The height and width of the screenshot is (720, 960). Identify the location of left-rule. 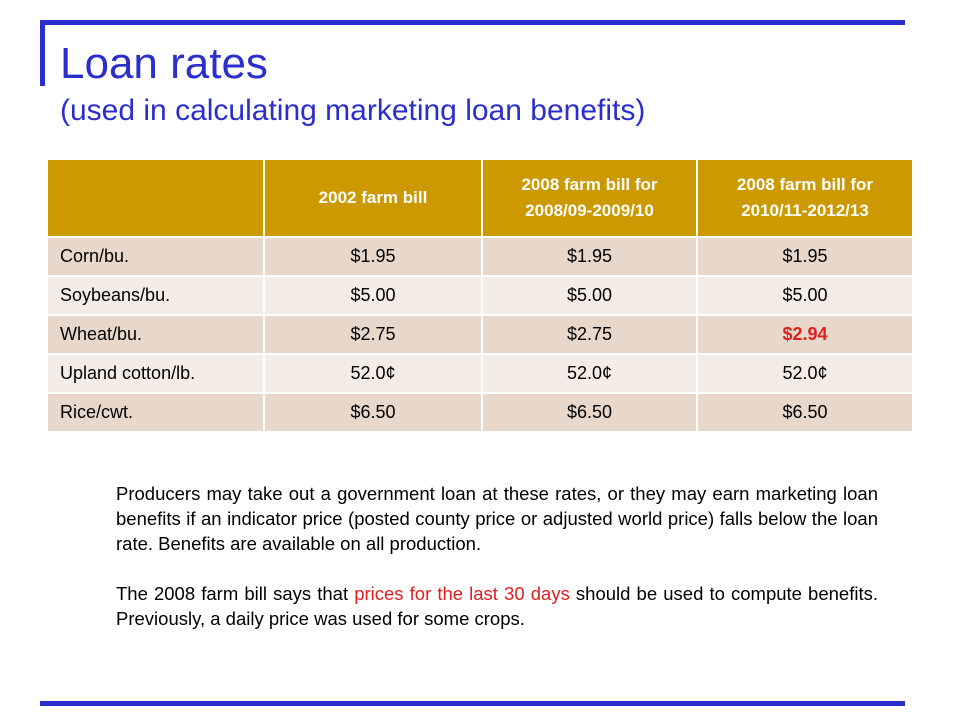
(42, 53).